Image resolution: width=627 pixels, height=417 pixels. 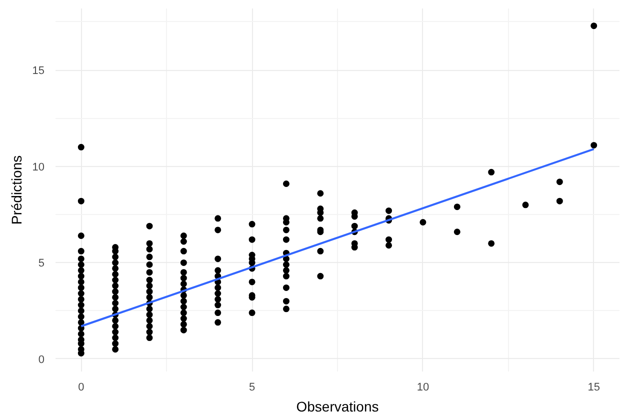 I want to click on x-tick-label: 5, so click(x=252, y=388).